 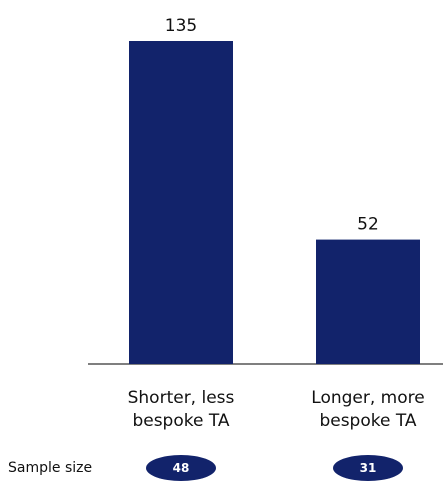 What do you see at coordinates (368, 225) in the screenshot?
I see `value-label-2: 52` at bounding box center [368, 225].